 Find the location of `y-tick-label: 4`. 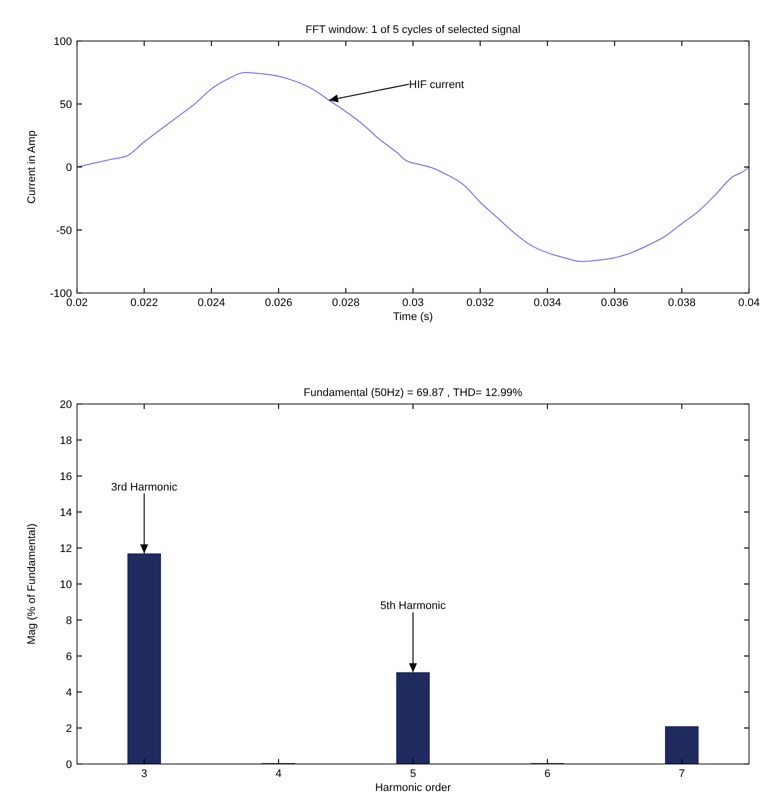

y-tick-label: 4 is located at coordinates (69, 693).